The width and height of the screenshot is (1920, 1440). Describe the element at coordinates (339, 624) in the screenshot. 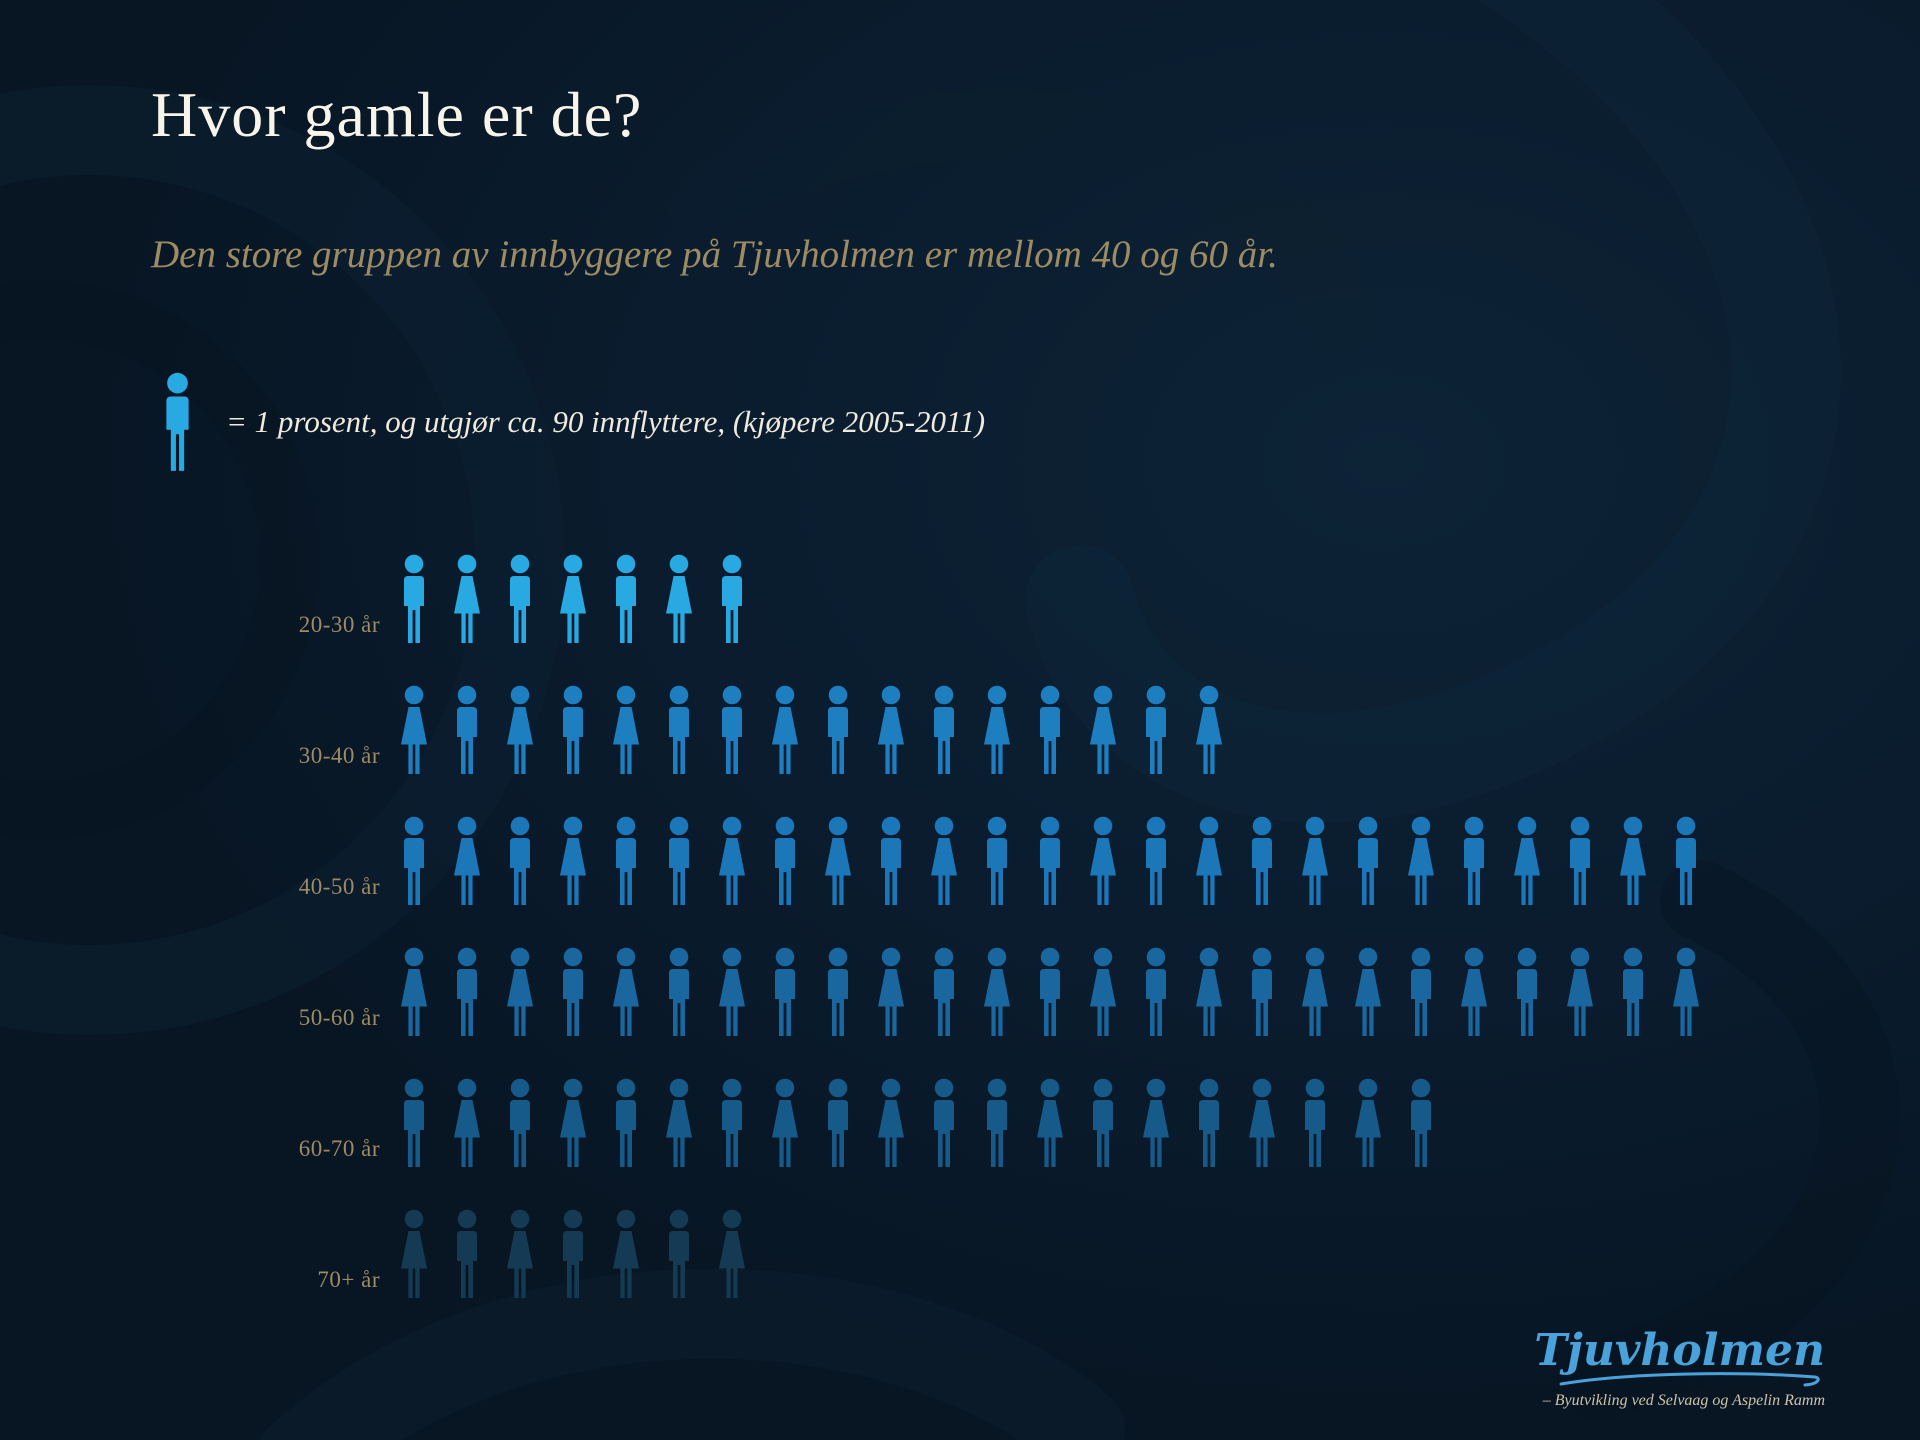

I see `row-label: 20-30 år` at that location.